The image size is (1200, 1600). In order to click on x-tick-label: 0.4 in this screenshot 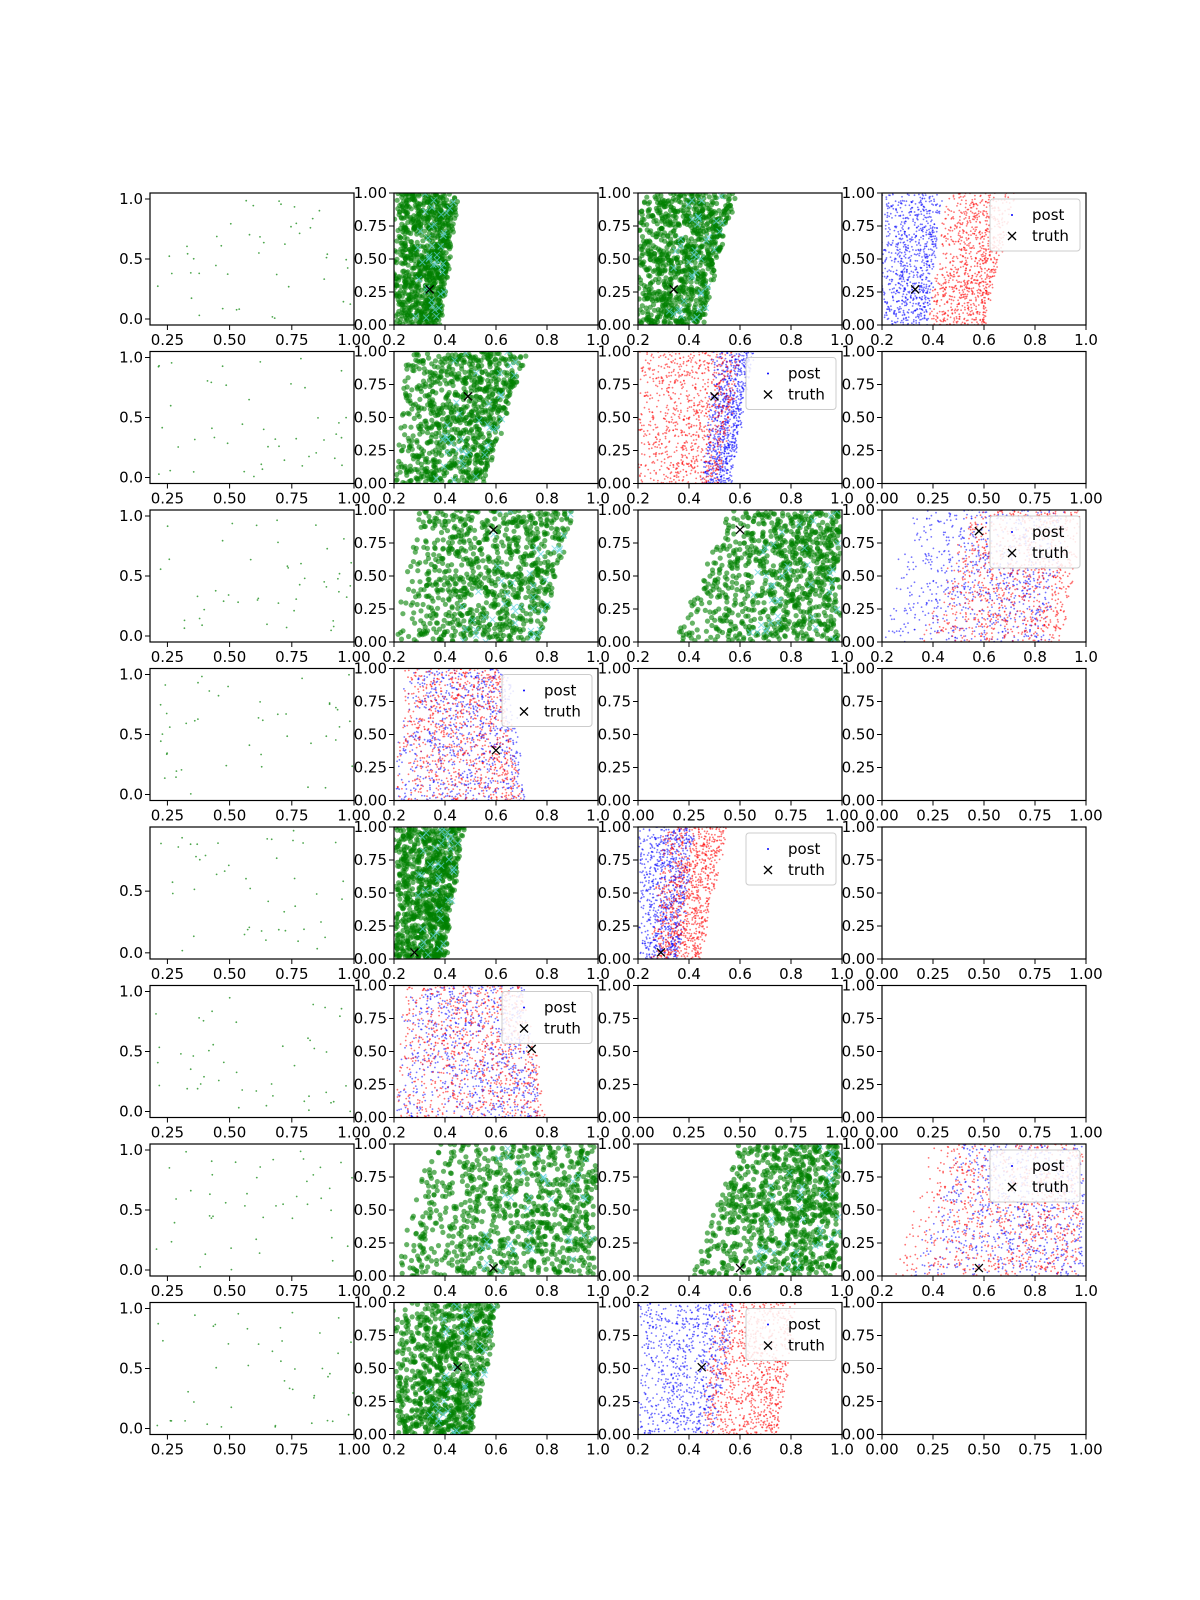, I will do `click(933, 340)`.